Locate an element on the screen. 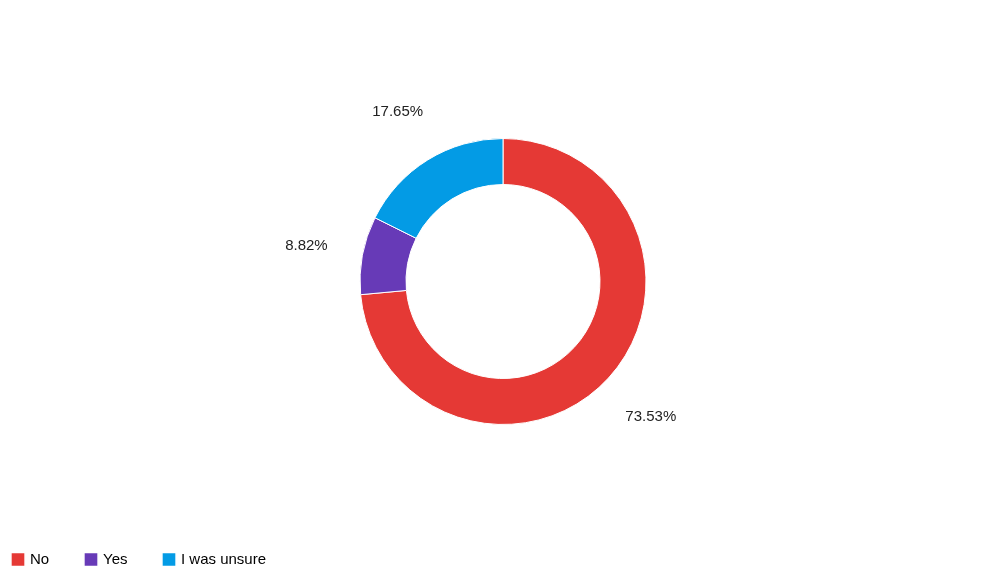 The height and width of the screenshot is (580, 1006). data-label: 8.82% is located at coordinates (306, 244).